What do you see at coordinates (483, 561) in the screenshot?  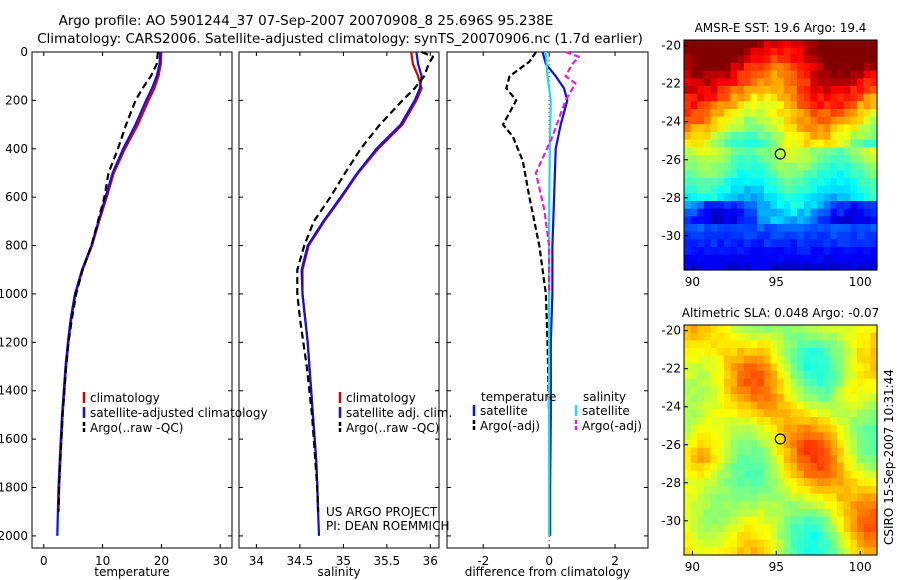 I see `difference-xtick-label: -2` at bounding box center [483, 561].